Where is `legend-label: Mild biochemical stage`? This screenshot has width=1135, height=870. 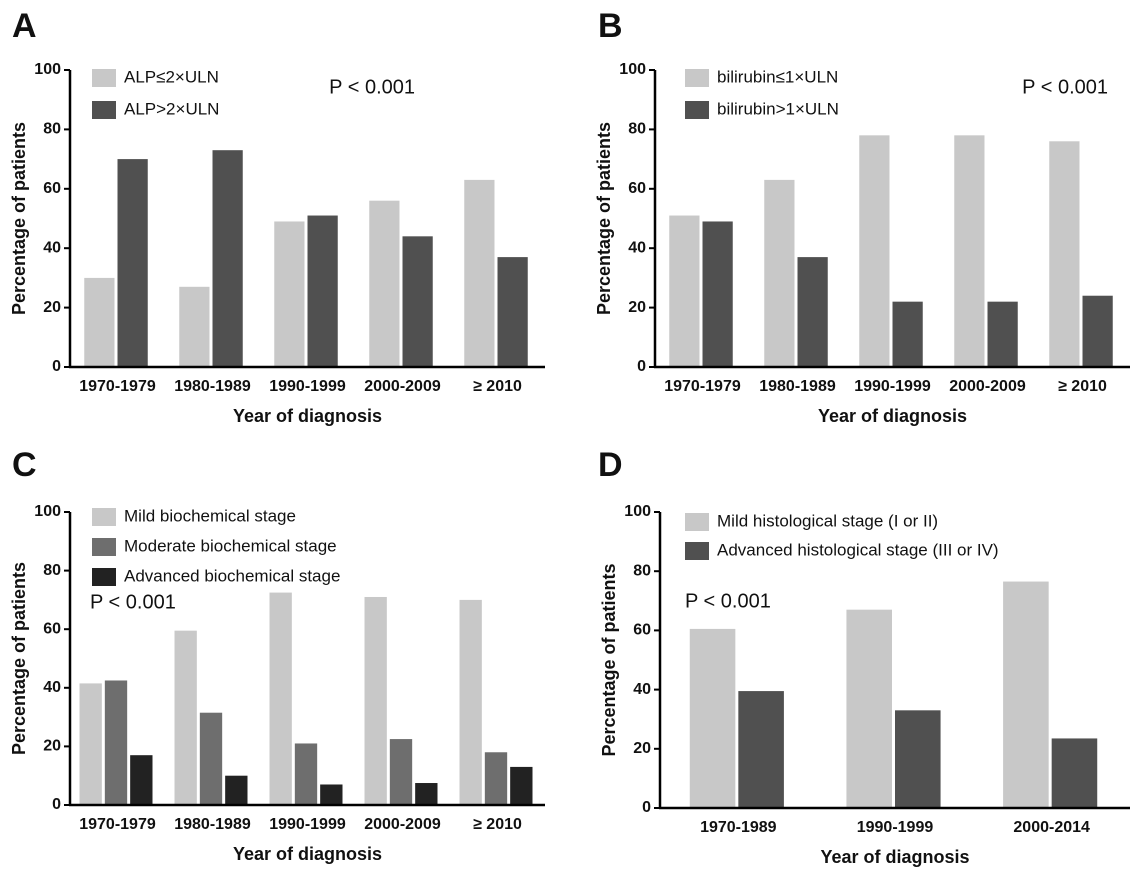 legend-label: Mild biochemical stage is located at coordinates (210, 515).